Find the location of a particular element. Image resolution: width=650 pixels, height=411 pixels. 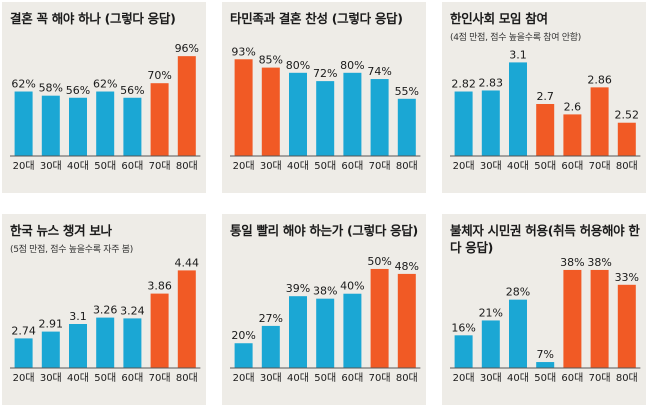

value-label: 33% is located at coordinates (627, 277).